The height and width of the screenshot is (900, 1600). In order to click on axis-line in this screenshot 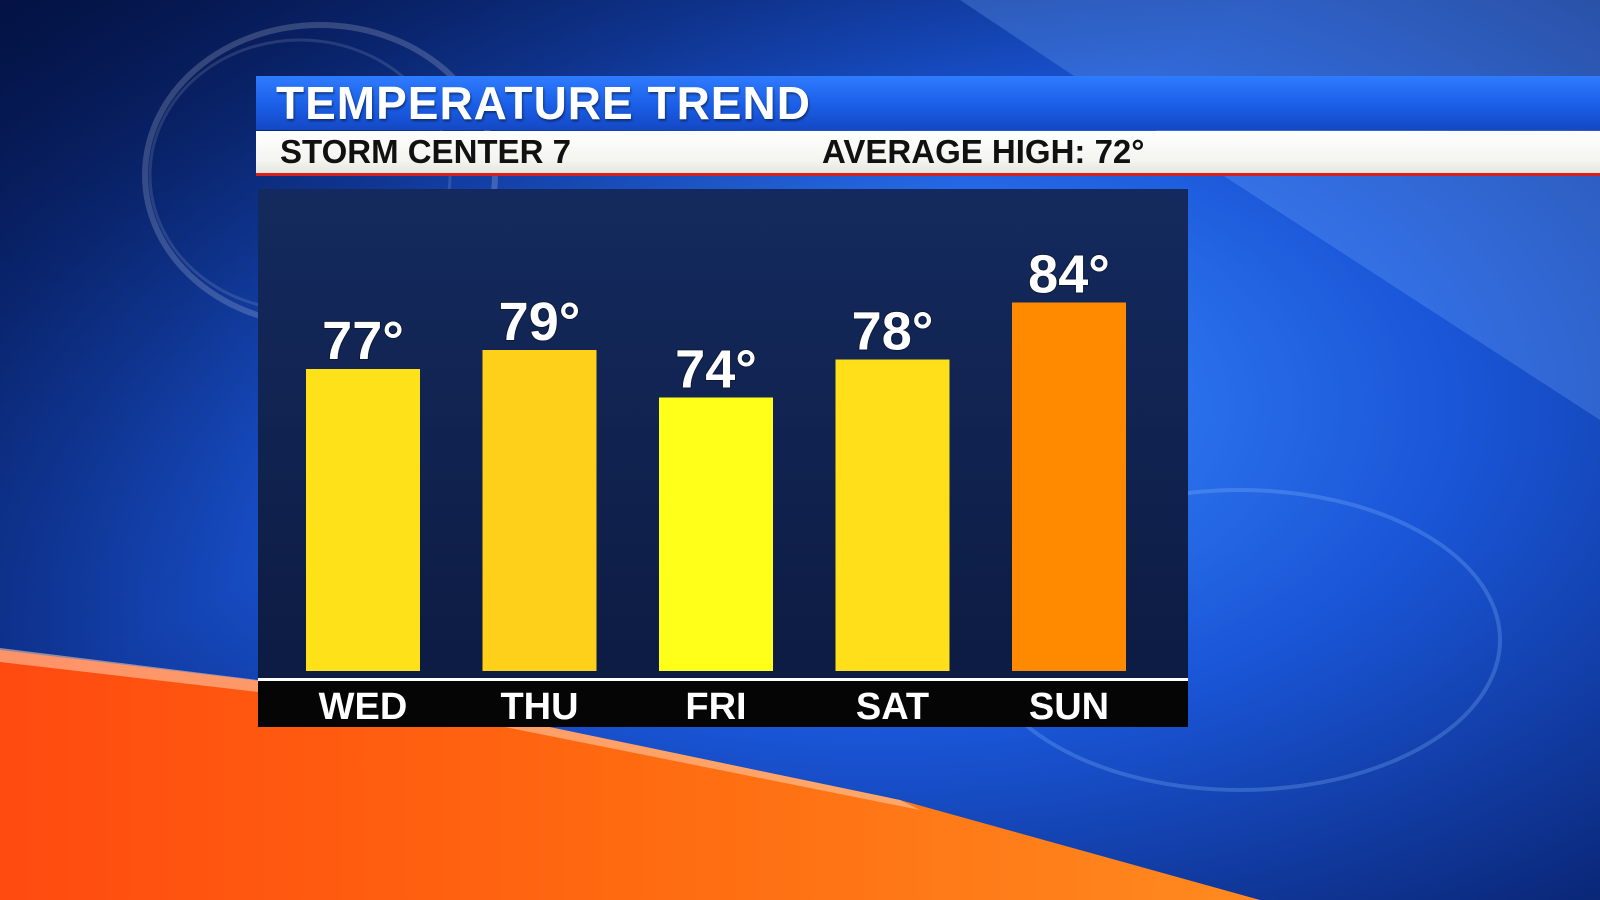, I will do `click(723, 679)`.